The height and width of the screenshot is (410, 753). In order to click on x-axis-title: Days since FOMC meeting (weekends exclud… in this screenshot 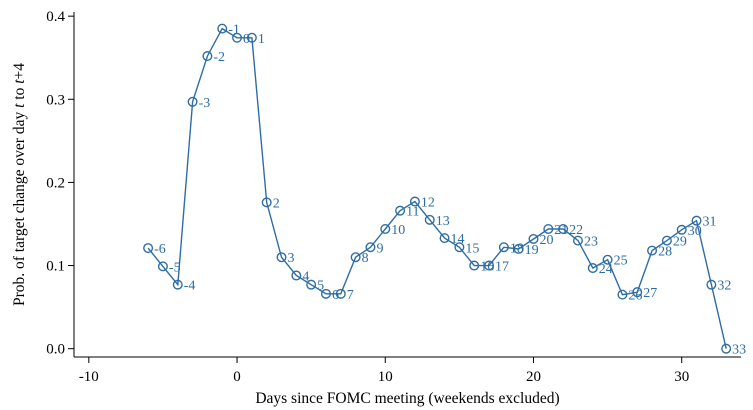, I will do `click(407, 398)`.